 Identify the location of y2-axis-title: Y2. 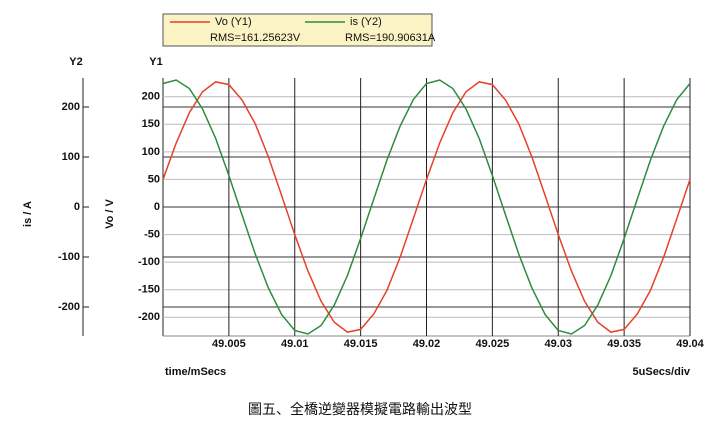
(75, 62).